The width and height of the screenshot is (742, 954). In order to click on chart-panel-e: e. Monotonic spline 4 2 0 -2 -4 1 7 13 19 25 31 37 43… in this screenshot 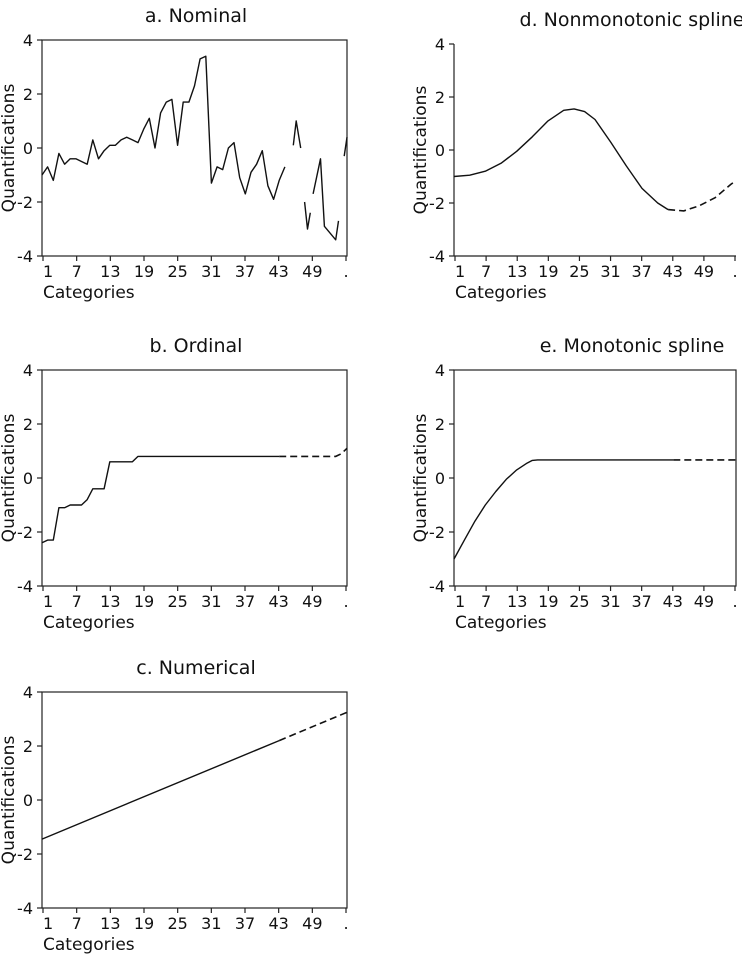, I will do `click(574, 484)`.